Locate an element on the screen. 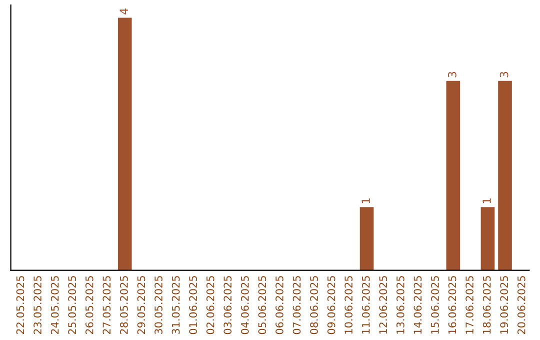 The image size is (540, 340). x-tick-label: 24.05.2025 is located at coordinates (54, 305).